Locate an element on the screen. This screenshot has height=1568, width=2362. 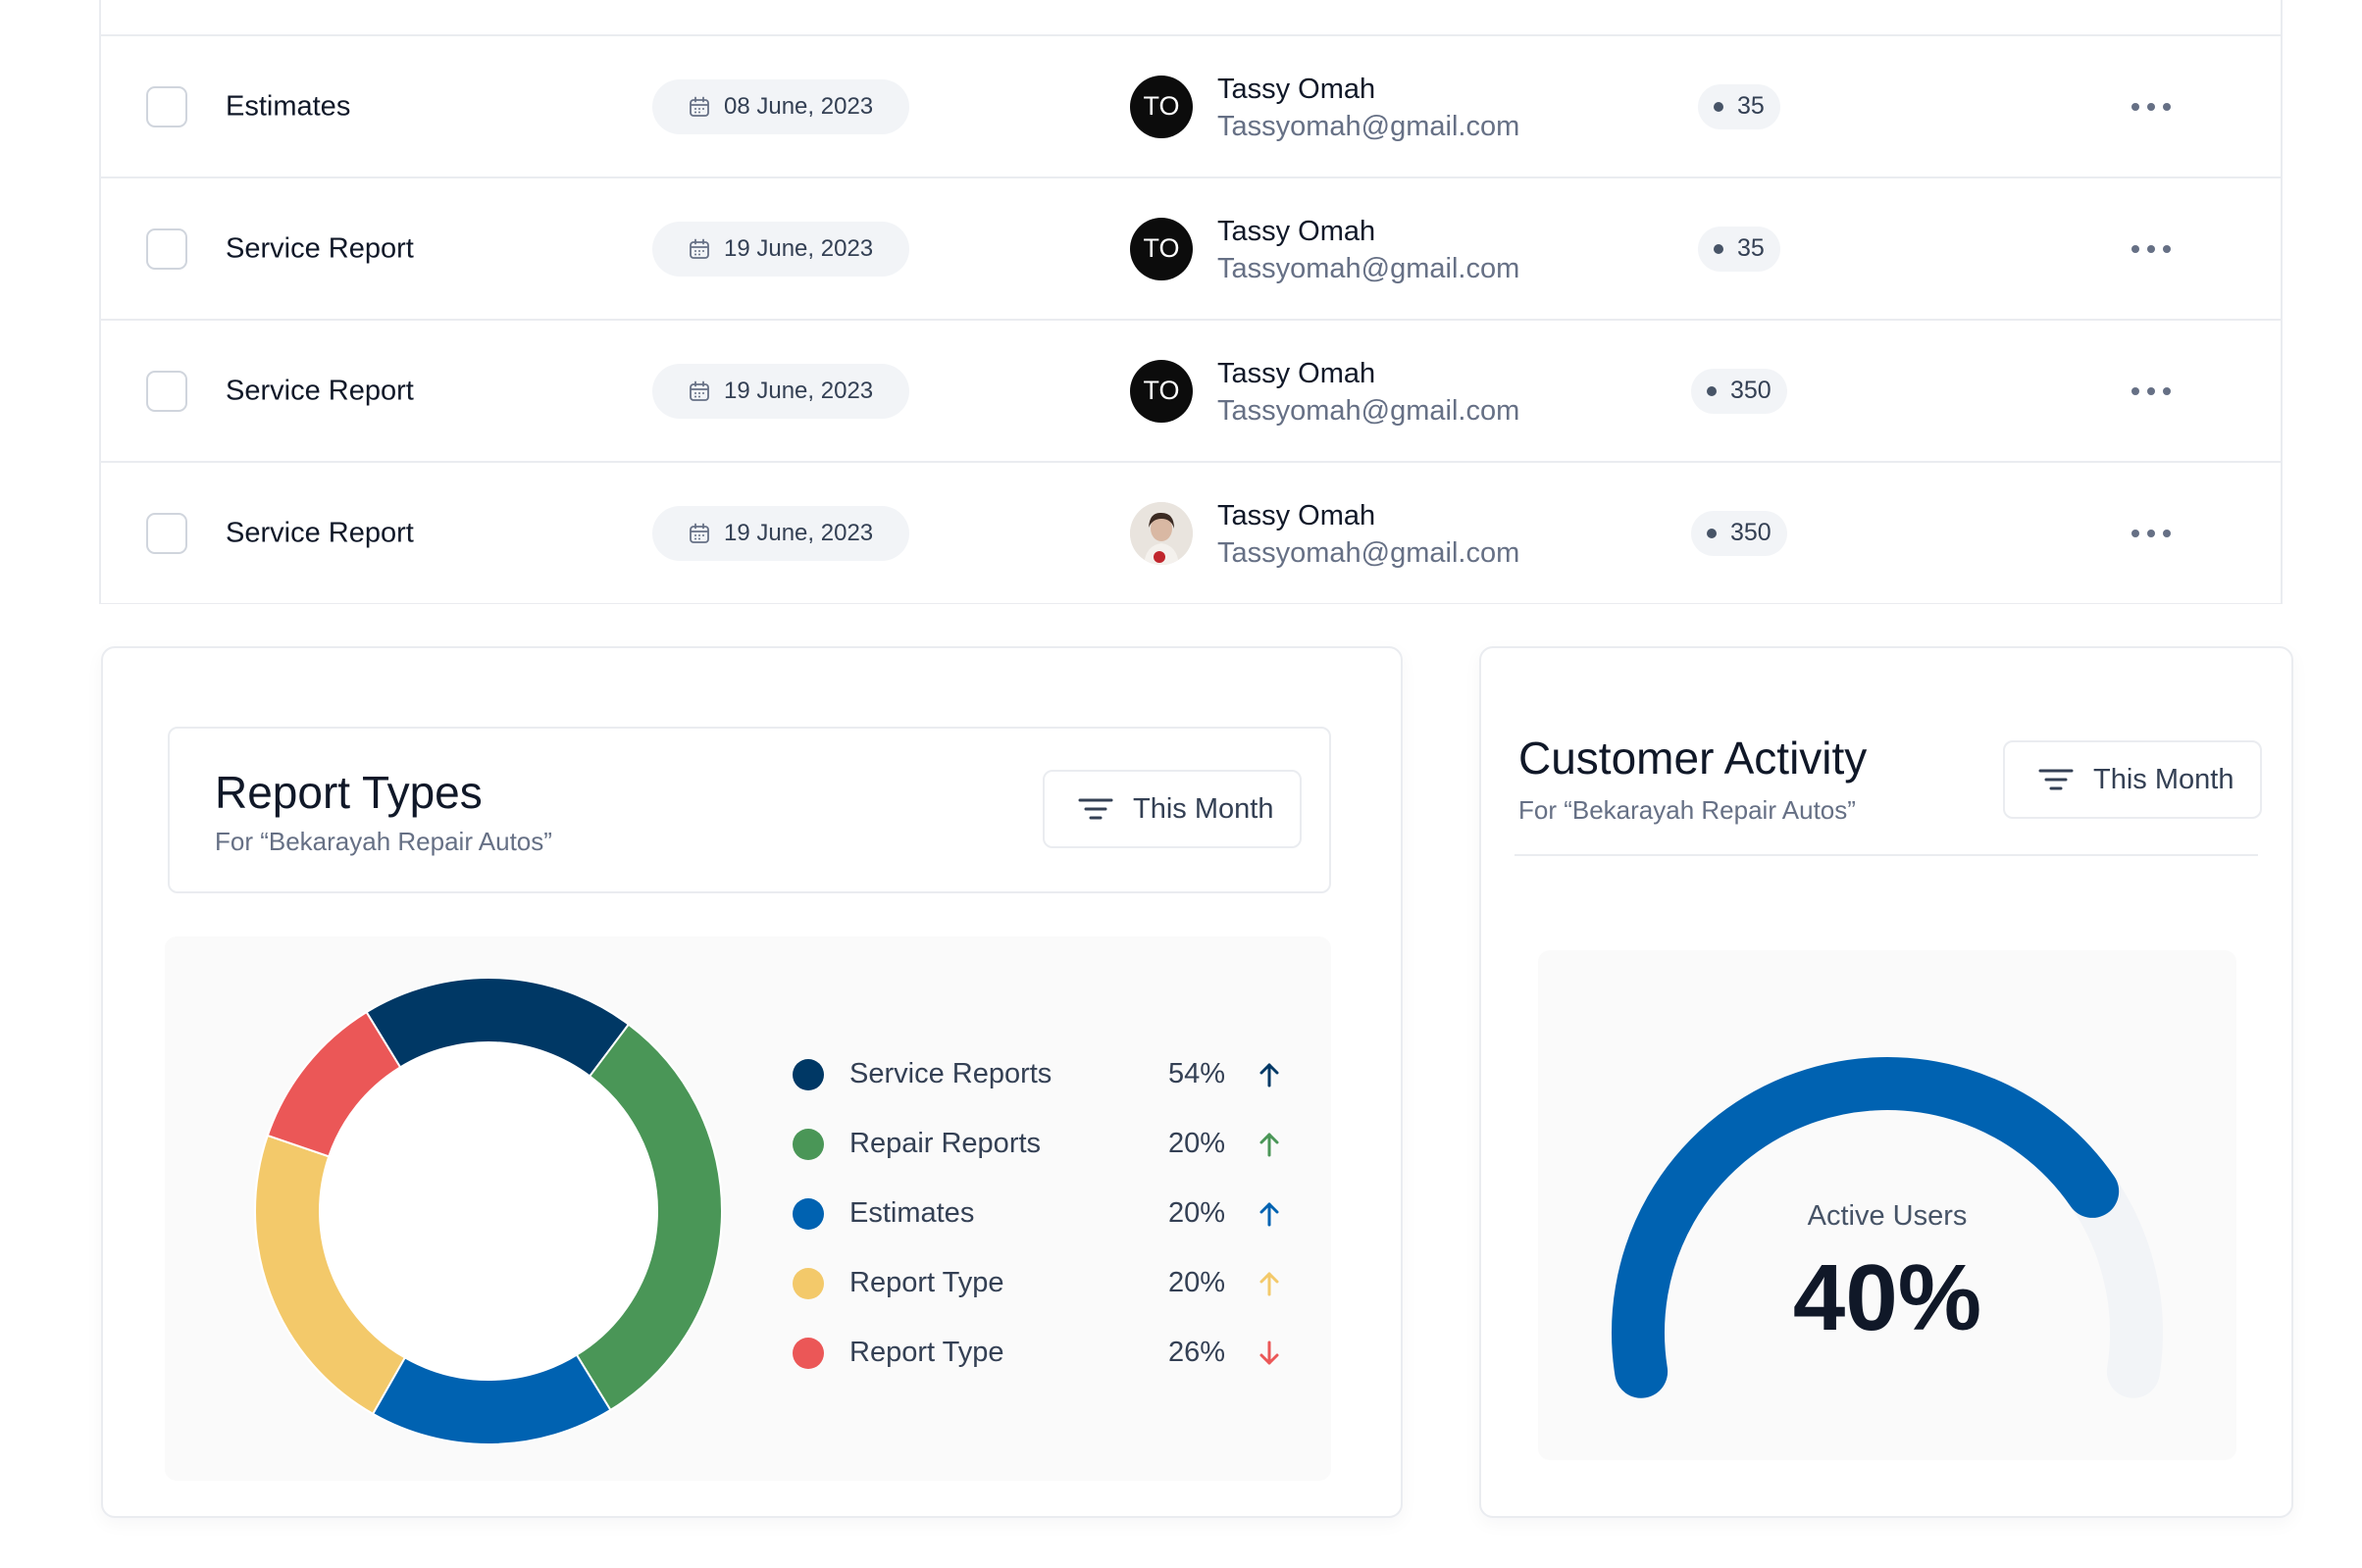
avatar is located at coordinates (1161, 533).